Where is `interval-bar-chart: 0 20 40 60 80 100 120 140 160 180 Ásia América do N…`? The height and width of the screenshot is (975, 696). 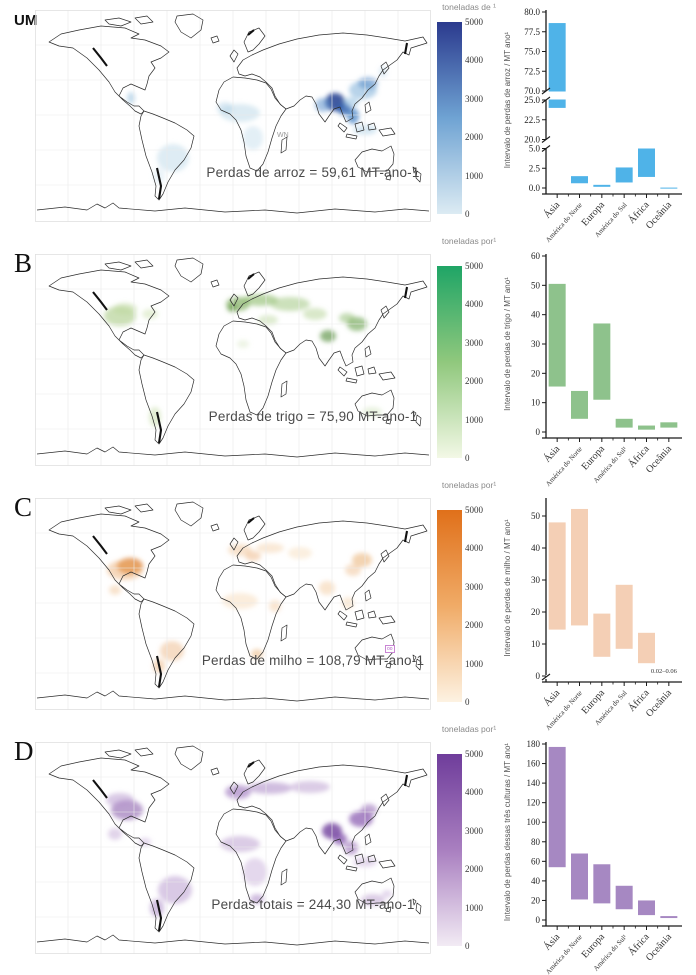 interval-bar-chart: 0 20 40 60 80 100 120 140 160 180 Ásia América do N… is located at coordinates (598, 853).